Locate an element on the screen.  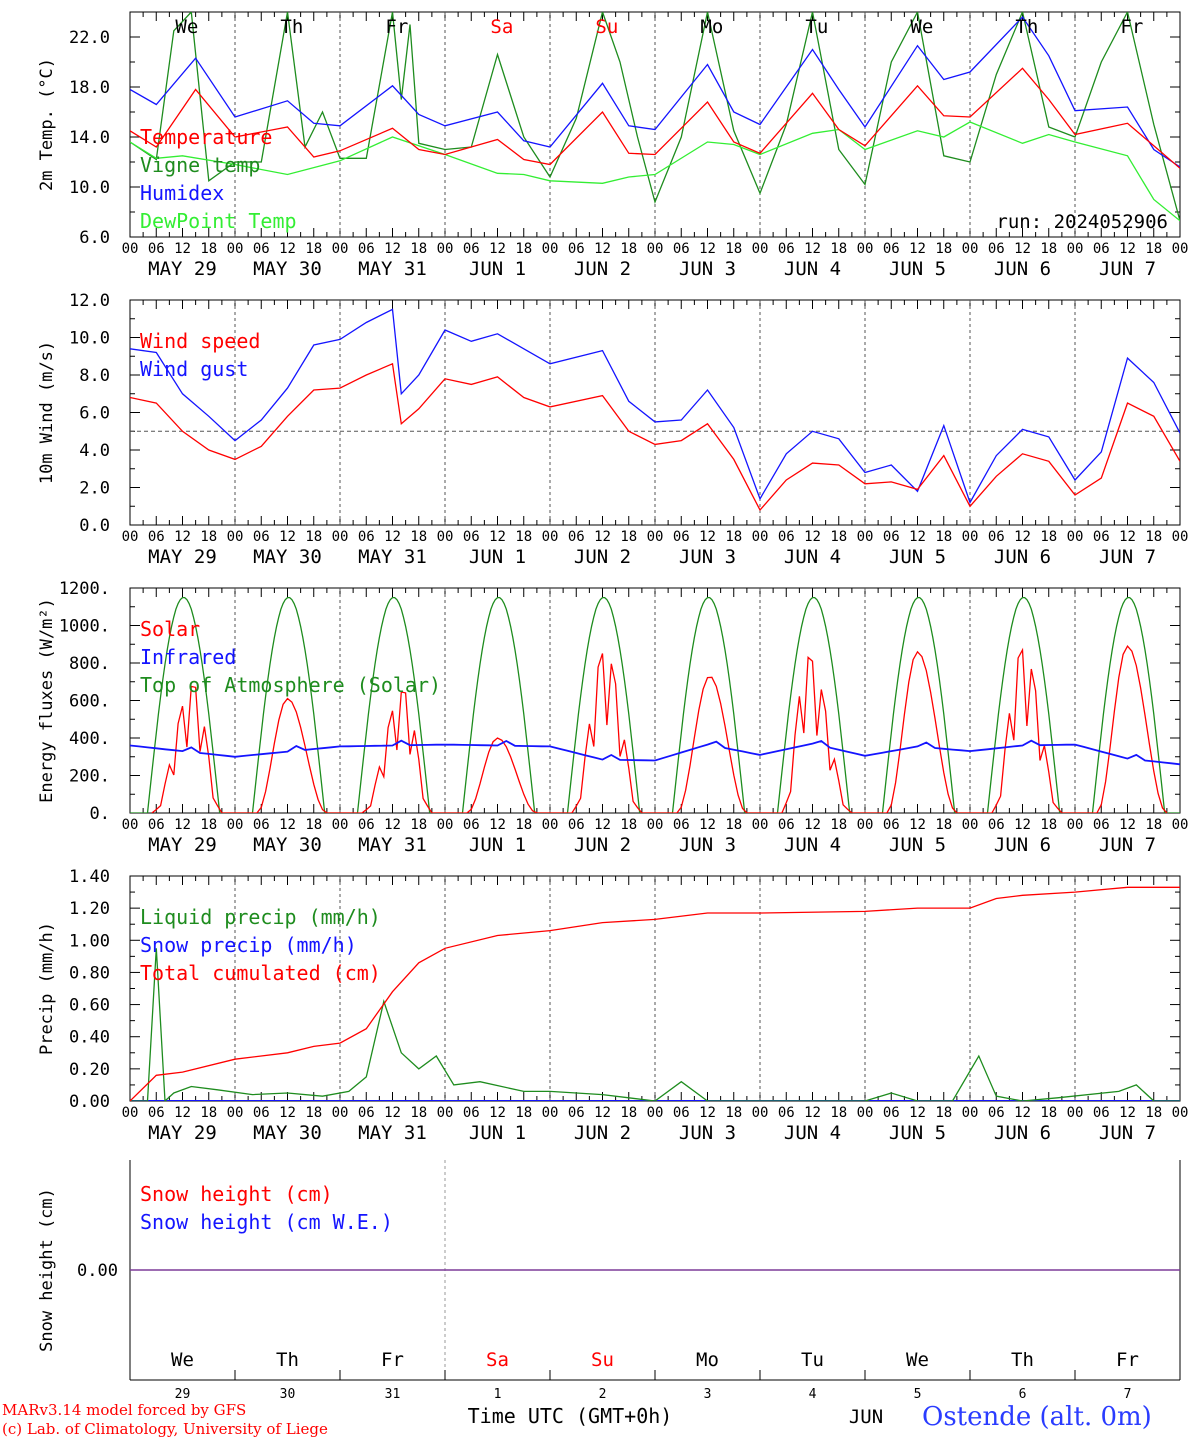
date-label: JUN 1 is located at coordinates (497, 557).